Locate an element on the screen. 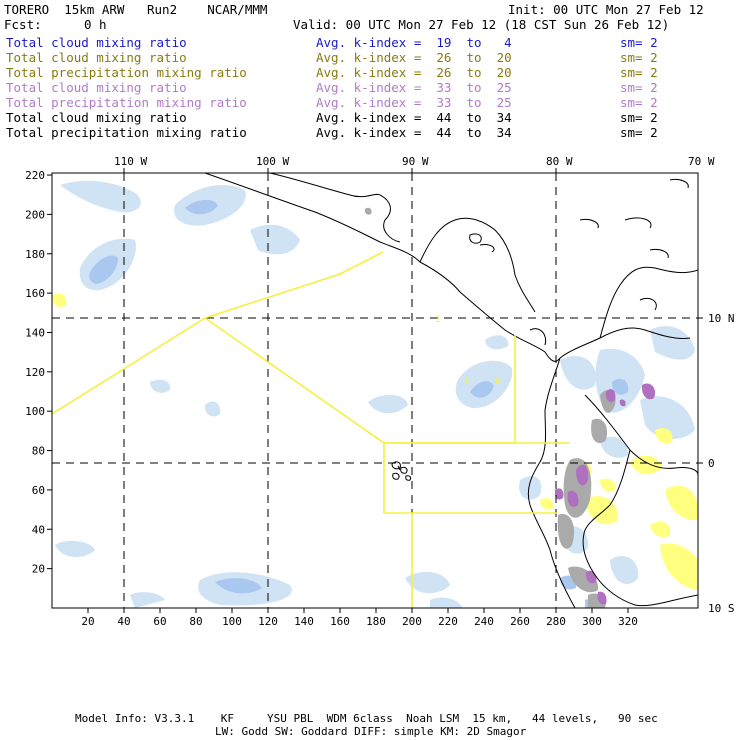 This screenshot has width=740, height=740. y-tick-label: 40 is located at coordinates (38, 529).